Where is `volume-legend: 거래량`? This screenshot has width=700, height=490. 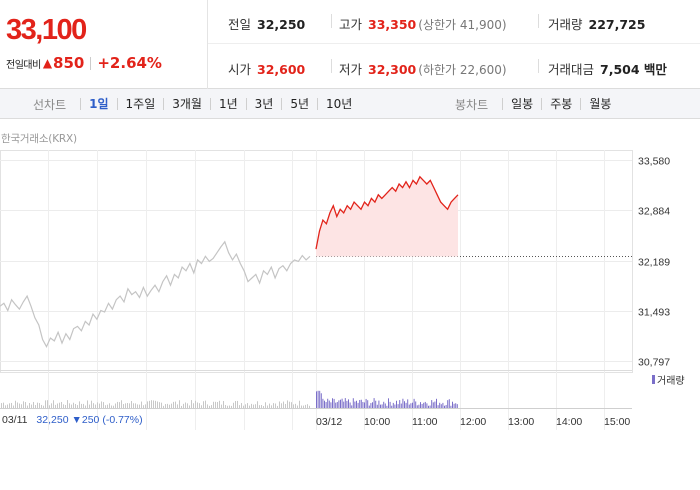 volume-legend: 거래량 is located at coordinates (668, 379).